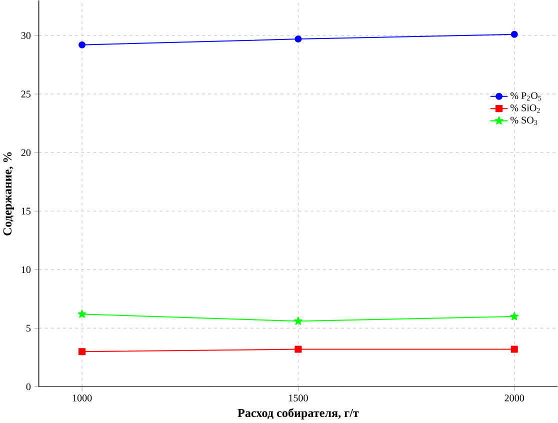 The width and height of the screenshot is (558, 423). What do you see at coordinates (26, 152) in the screenshot?
I see `y-tick-label: 20` at bounding box center [26, 152].